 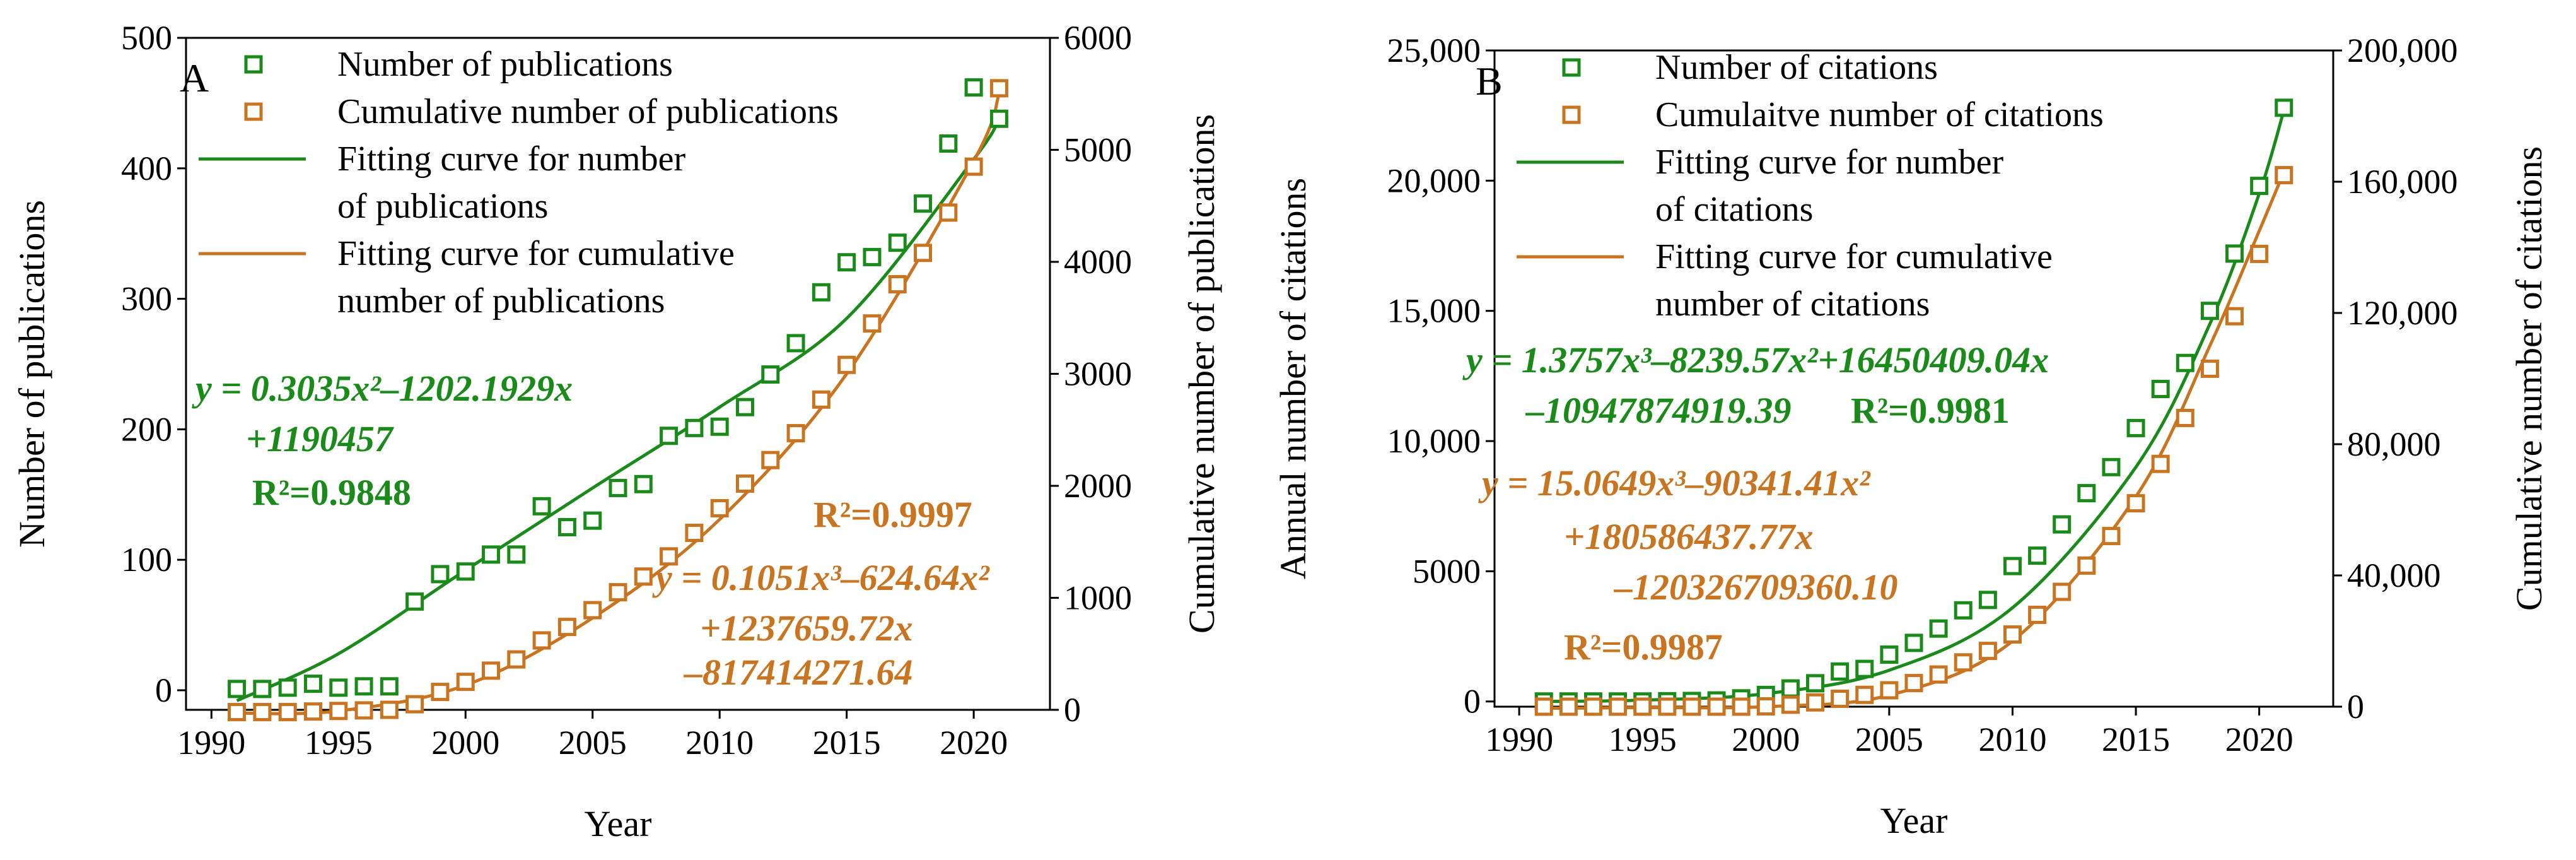 I want to click on y-left-tick-label: 10,000, so click(x=1434, y=441).